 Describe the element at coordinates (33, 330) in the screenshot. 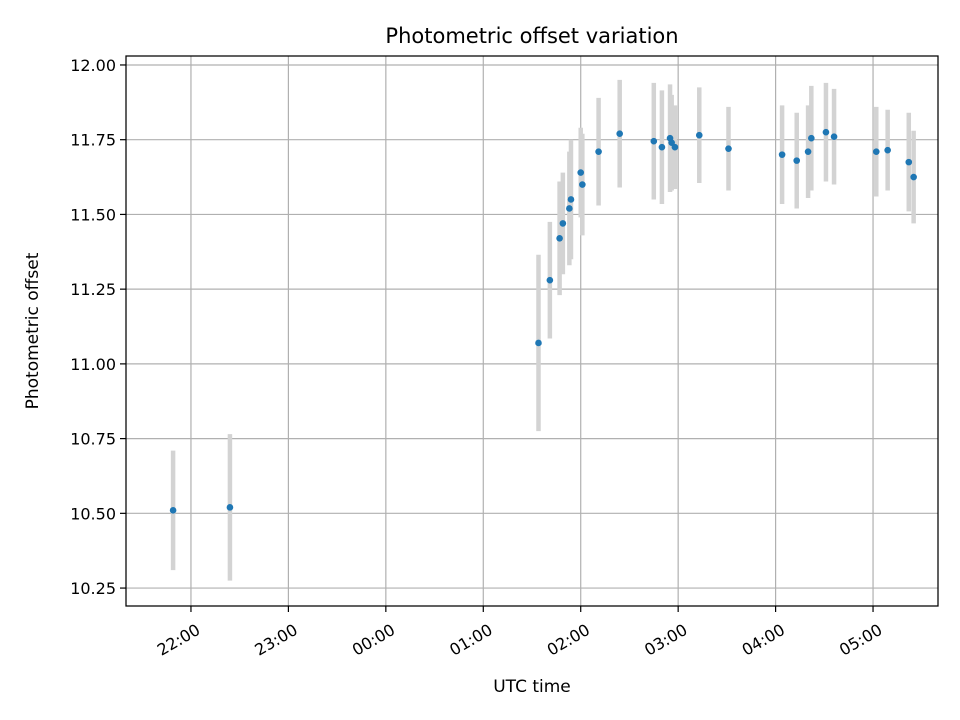

I see `y-axis-label: Photometric offset` at that location.